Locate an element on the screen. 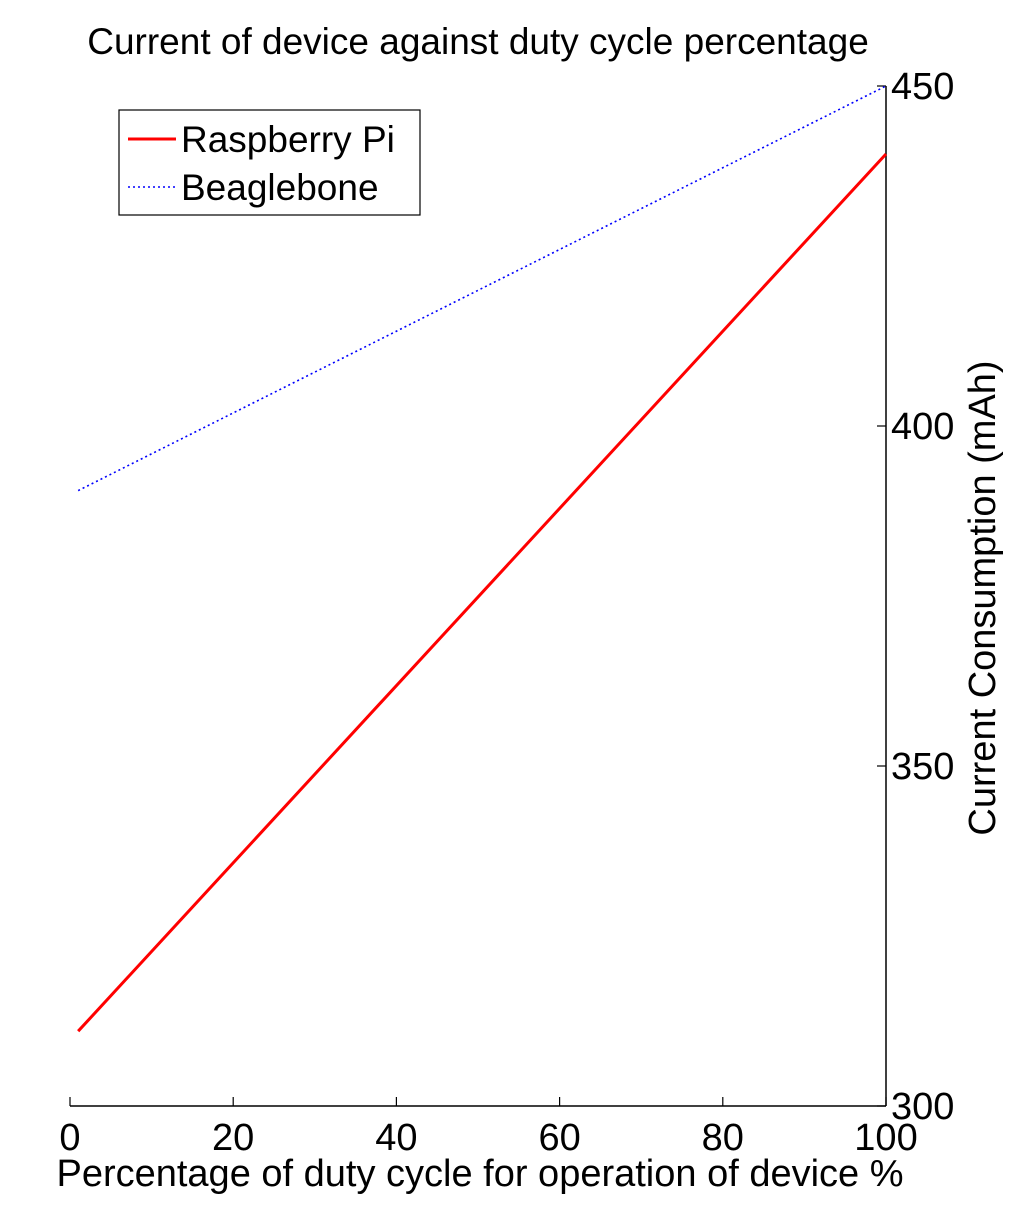 The image size is (1024, 1212). legend-box is located at coordinates (269, 162).